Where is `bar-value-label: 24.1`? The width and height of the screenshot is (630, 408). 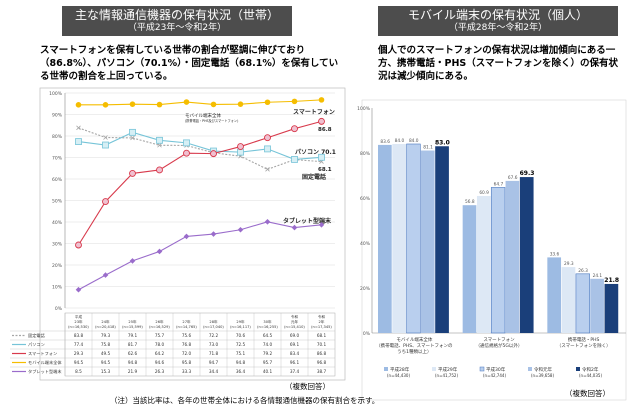 bar-value-label: 24.1 is located at coordinates (598, 276).